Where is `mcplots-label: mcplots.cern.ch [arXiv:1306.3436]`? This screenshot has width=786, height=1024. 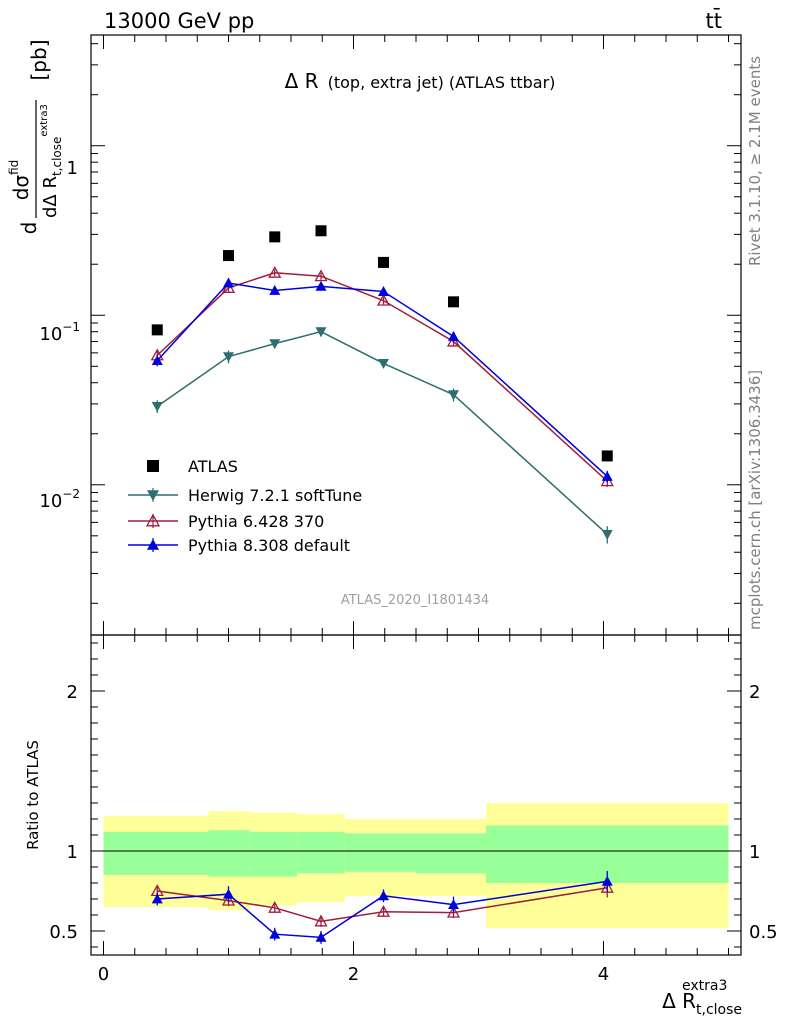 mcplots-label: mcplots.cern.ch [arXiv:1306.3436] is located at coordinates (755, 500).